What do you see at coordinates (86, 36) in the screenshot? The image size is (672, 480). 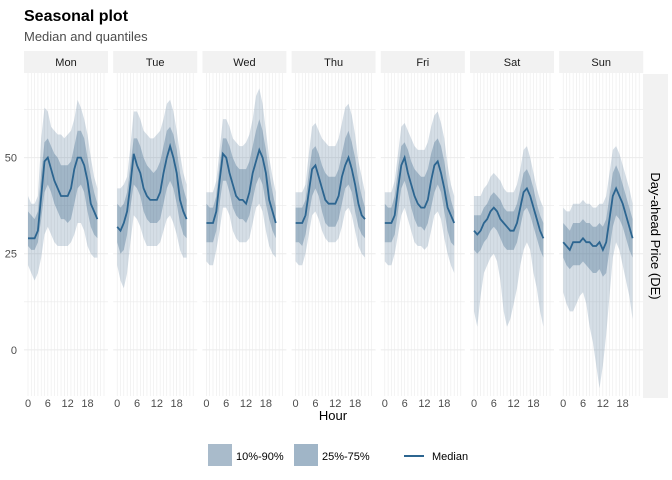 I see `chart-subtitle: Median and quantiles` at bounding box center [86, 36].